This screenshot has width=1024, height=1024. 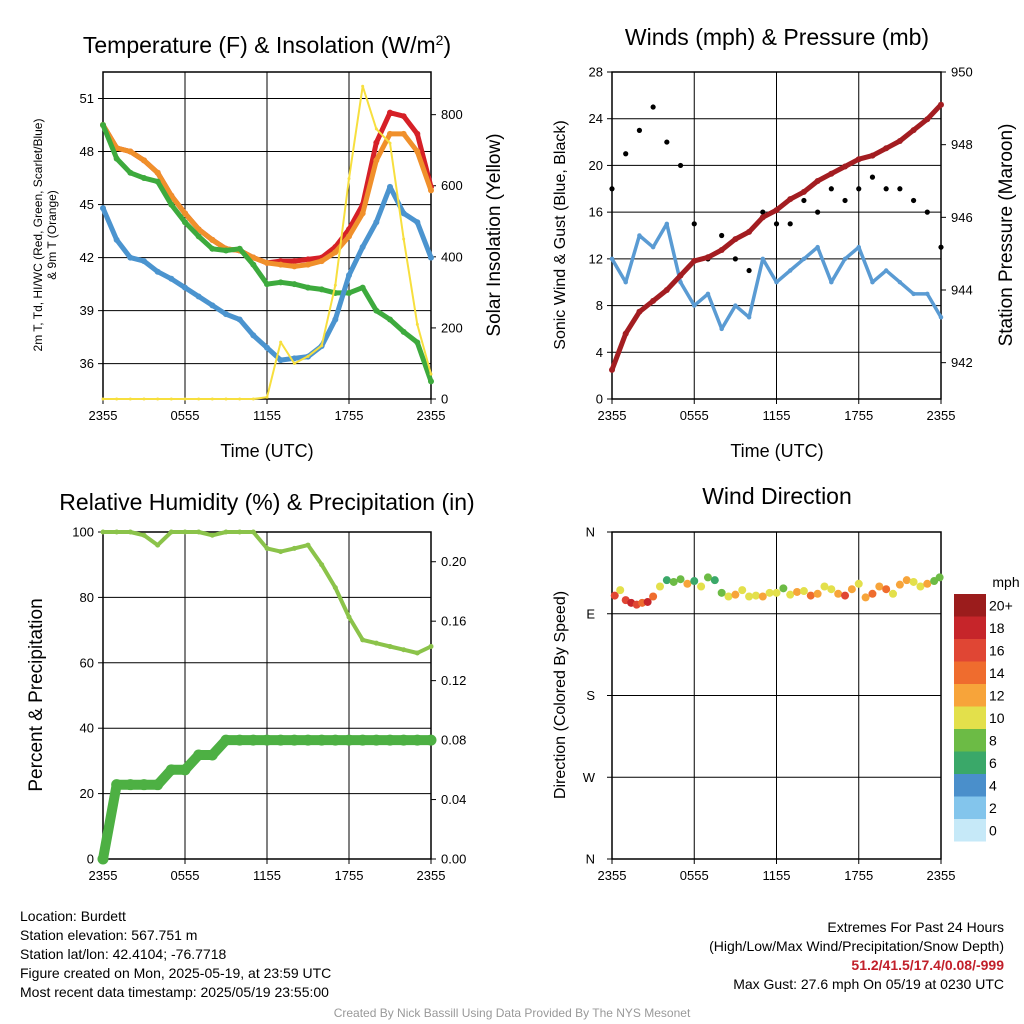 I want to click on temperature-ytick-label: 39, so click(x=87, y=310).